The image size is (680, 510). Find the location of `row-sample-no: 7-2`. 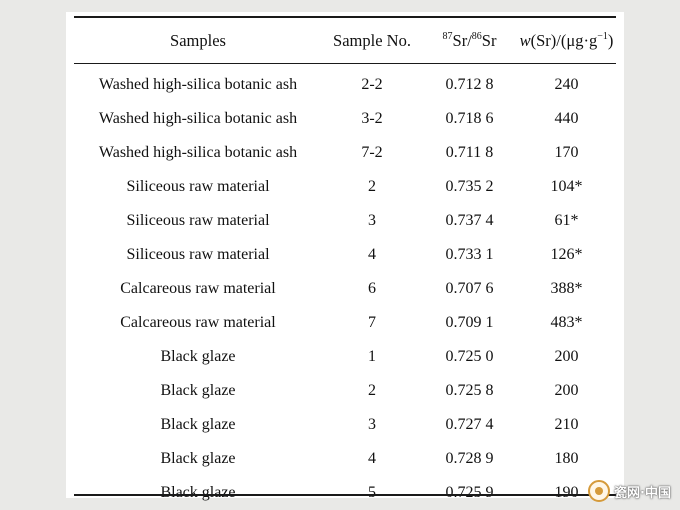

row-sample-no: 7-2 is located at coordinates (372, 152).